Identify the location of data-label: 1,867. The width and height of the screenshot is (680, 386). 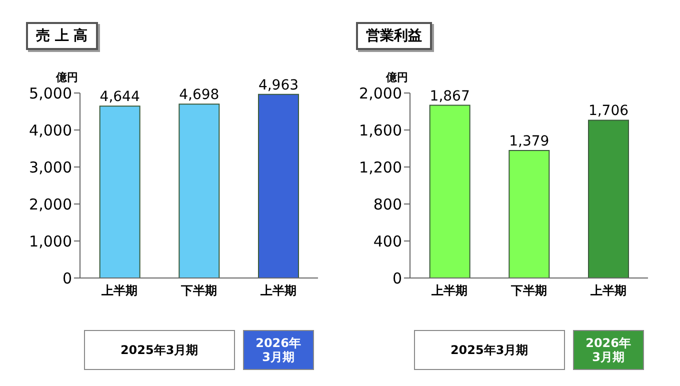
(450, 96).